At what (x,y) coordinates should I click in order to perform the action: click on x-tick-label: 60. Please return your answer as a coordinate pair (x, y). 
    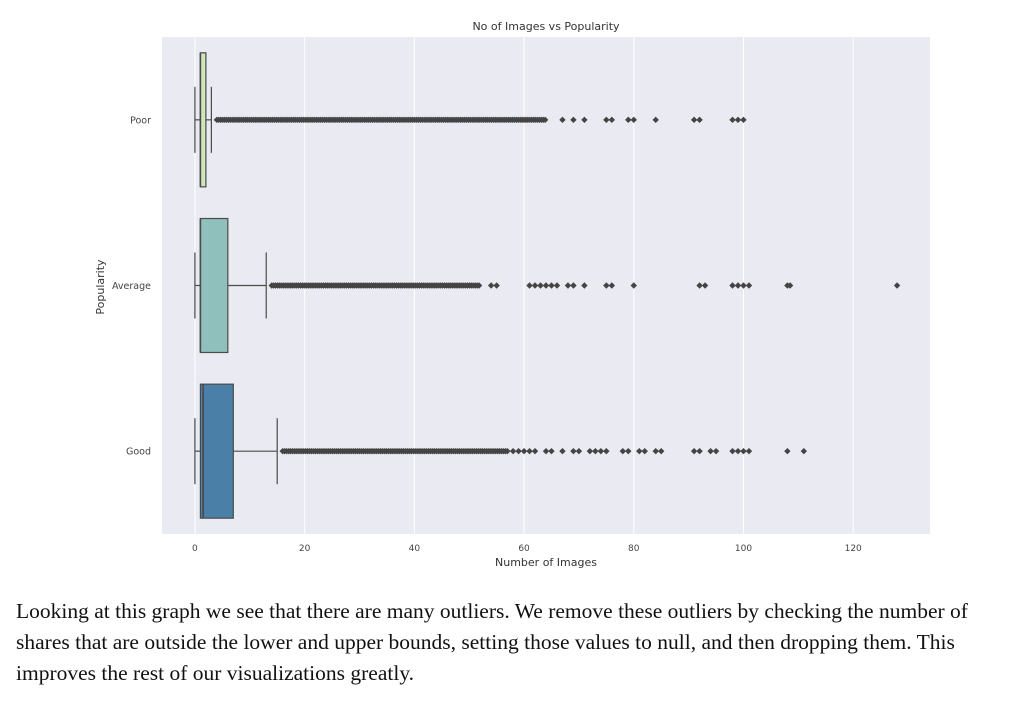
    Looking at the image, I should click on (524, 549).